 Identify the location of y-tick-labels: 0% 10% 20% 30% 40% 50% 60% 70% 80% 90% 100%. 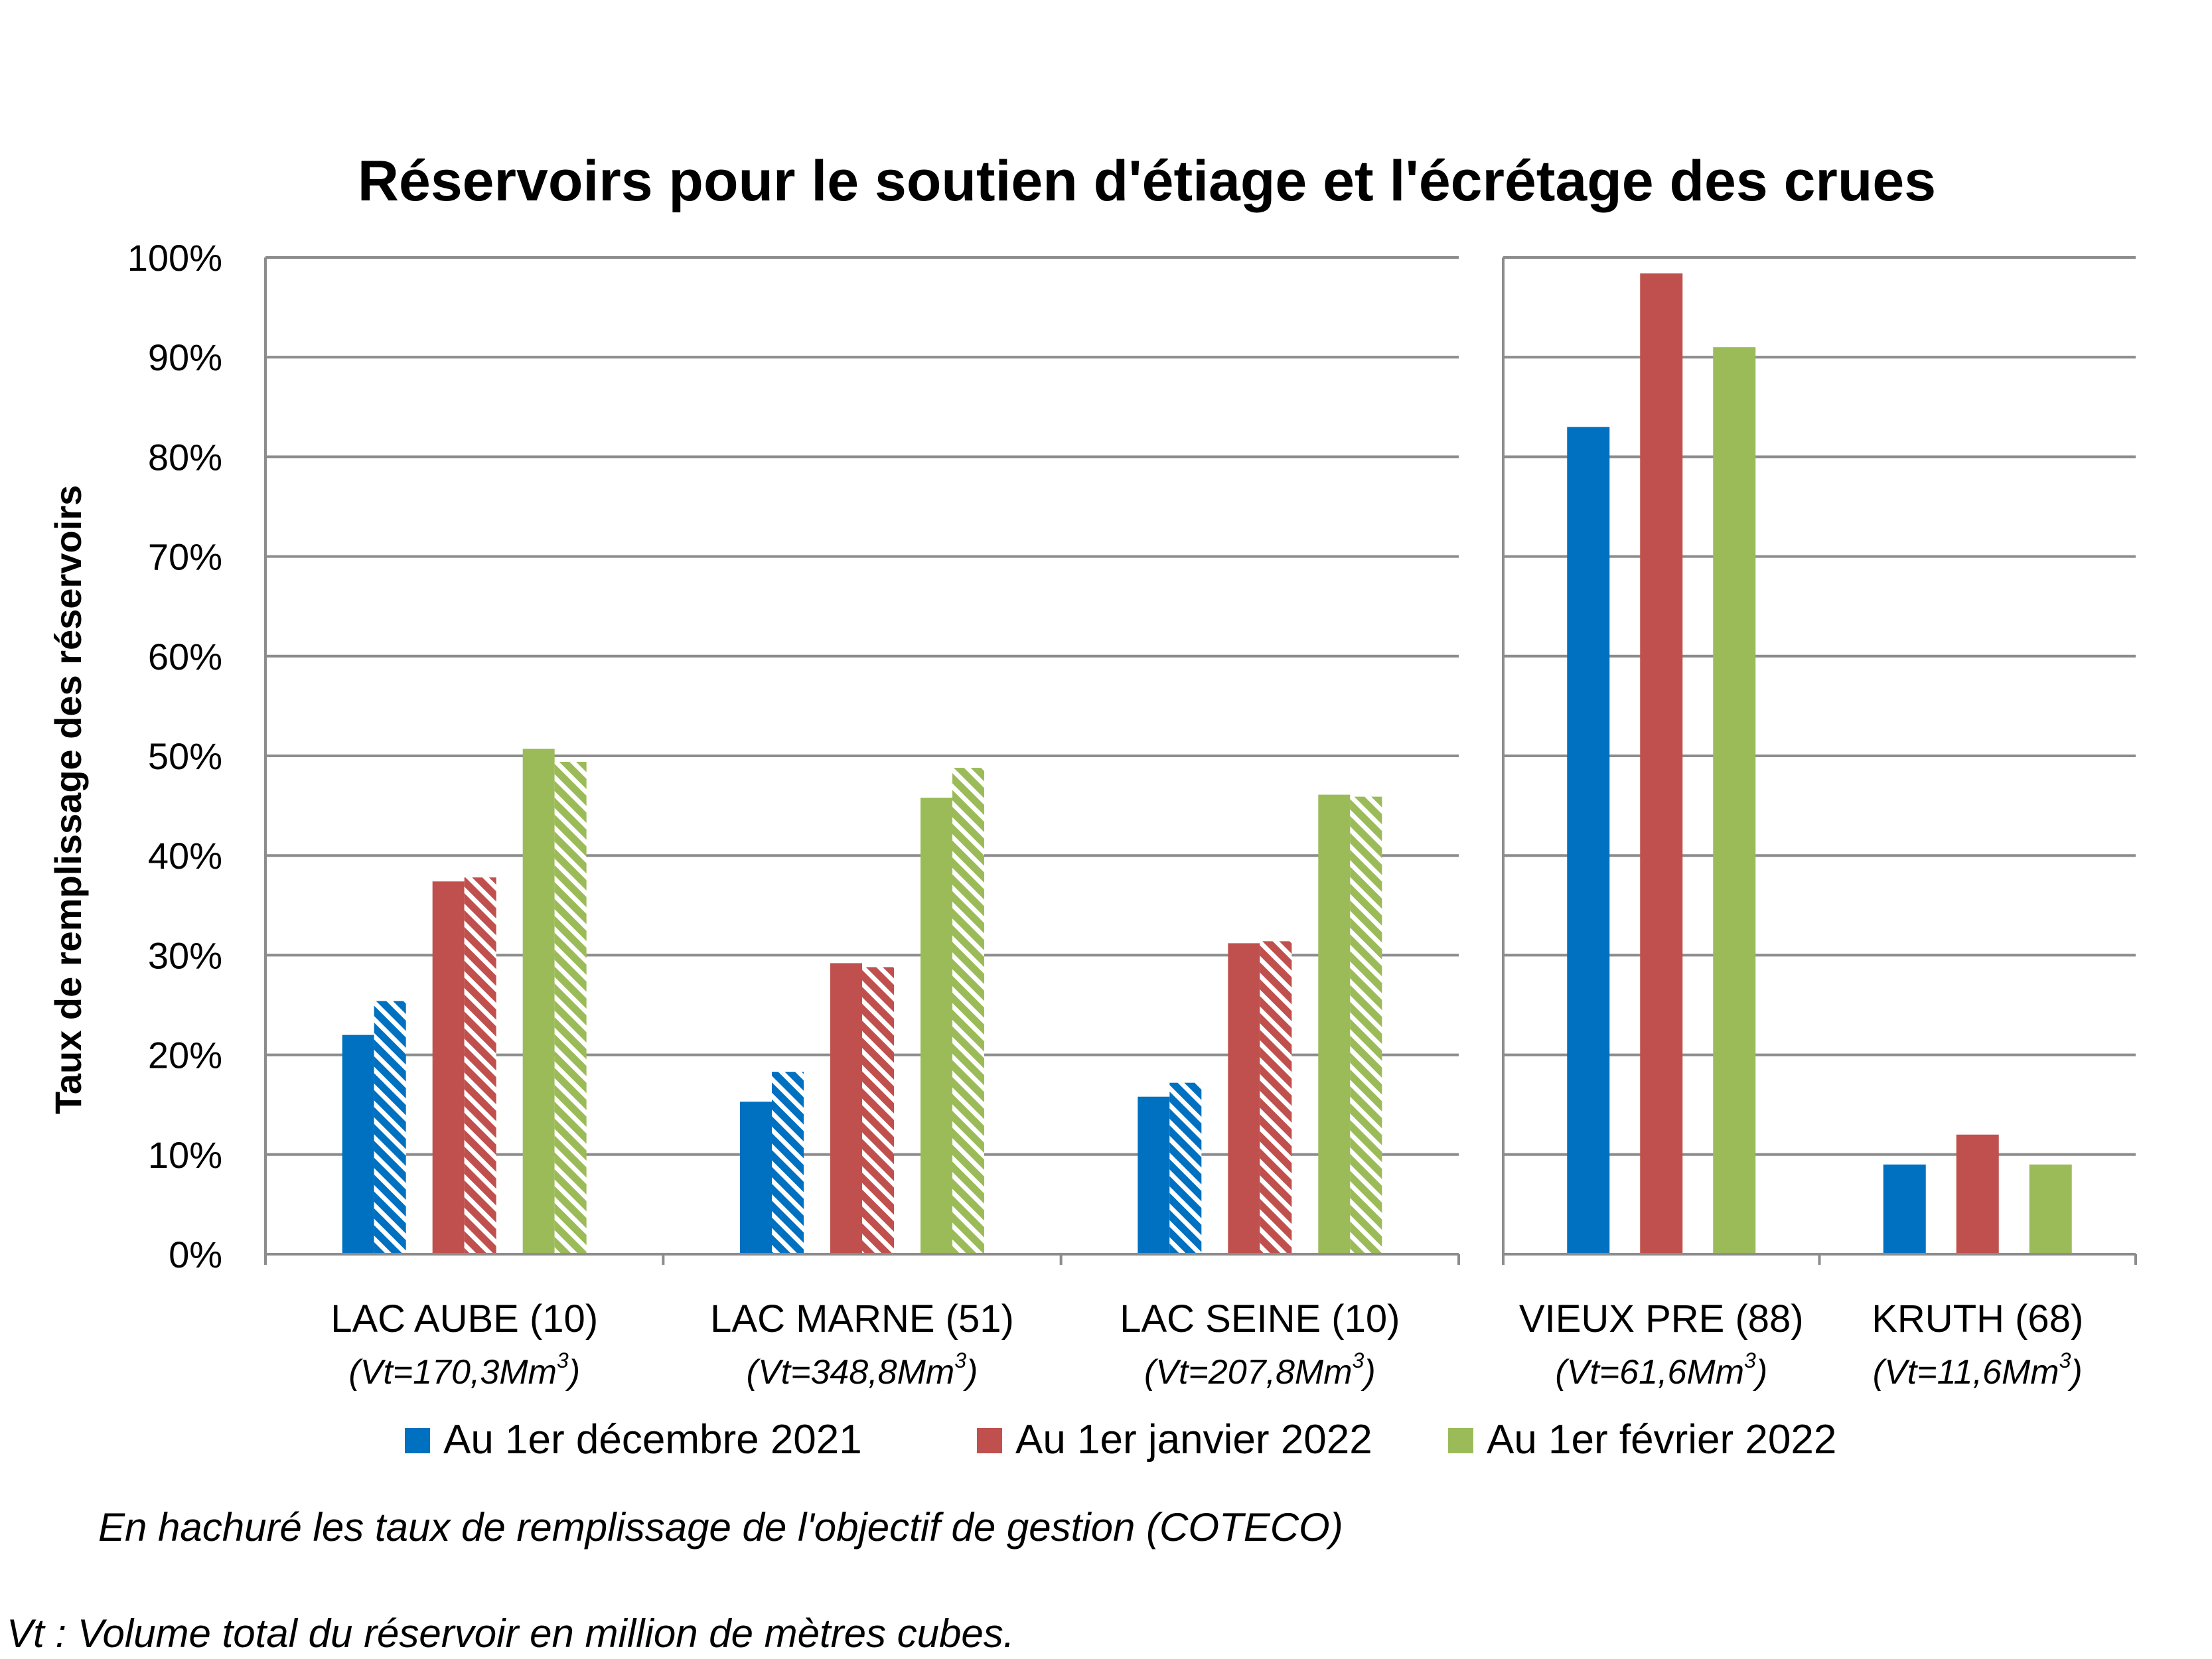
(174, 756).